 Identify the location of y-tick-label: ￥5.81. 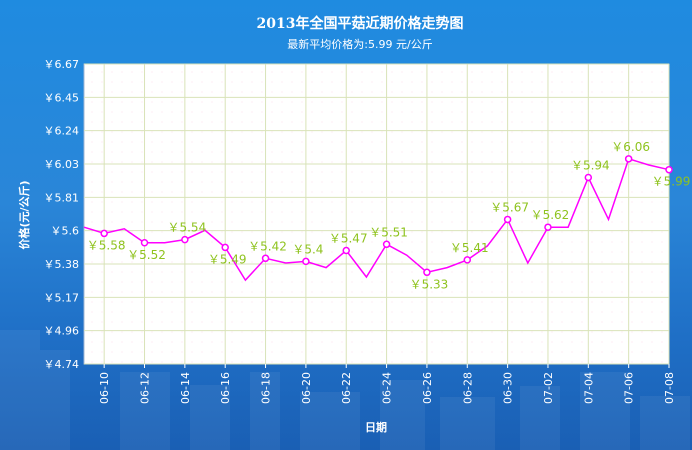
(62, 197).